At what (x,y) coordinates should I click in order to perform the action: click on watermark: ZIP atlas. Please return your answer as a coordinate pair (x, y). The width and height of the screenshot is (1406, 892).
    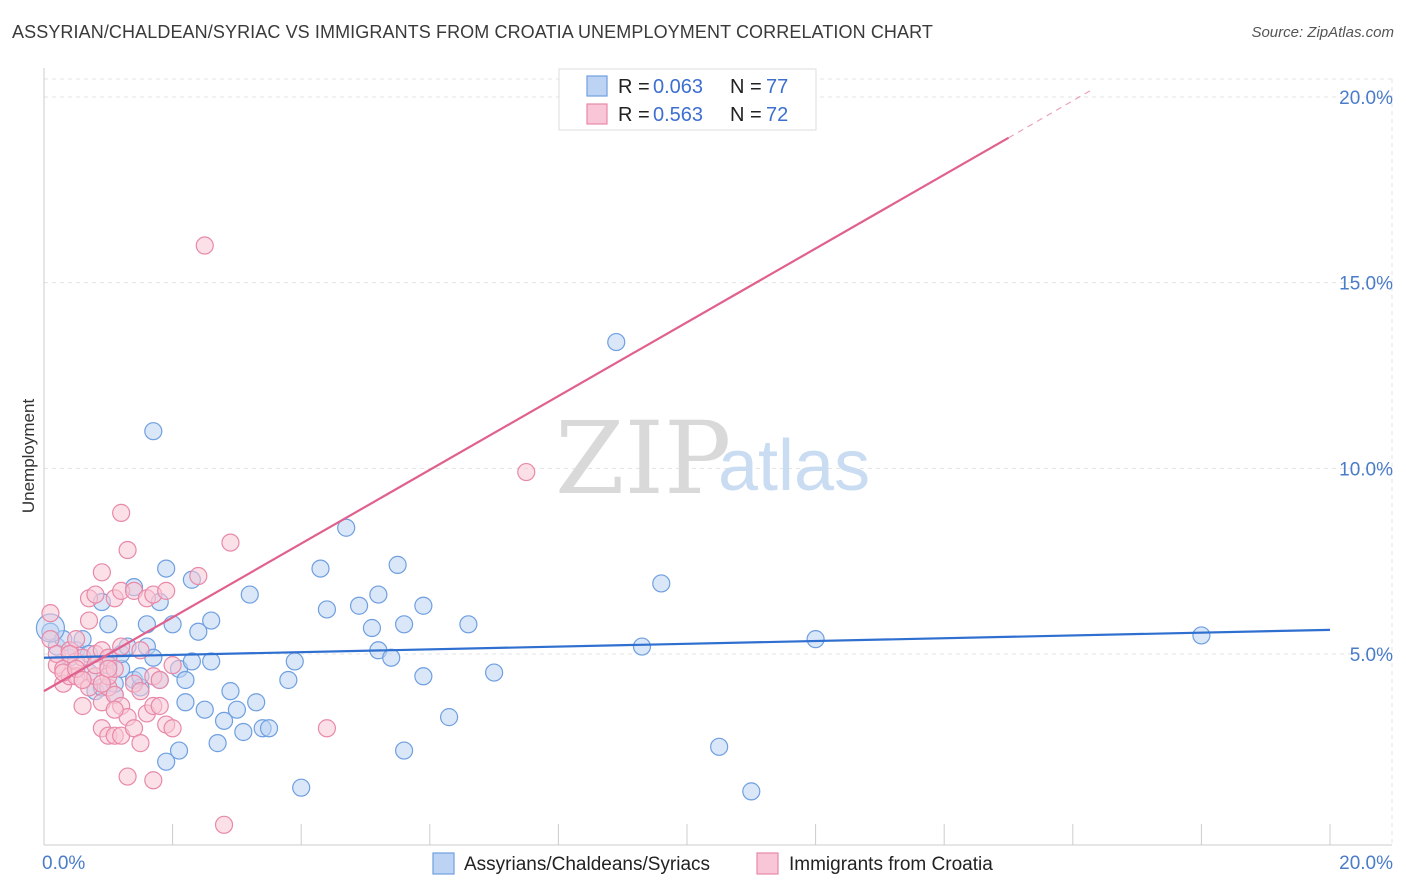
    Looking at the image, I should click on (712, 458).